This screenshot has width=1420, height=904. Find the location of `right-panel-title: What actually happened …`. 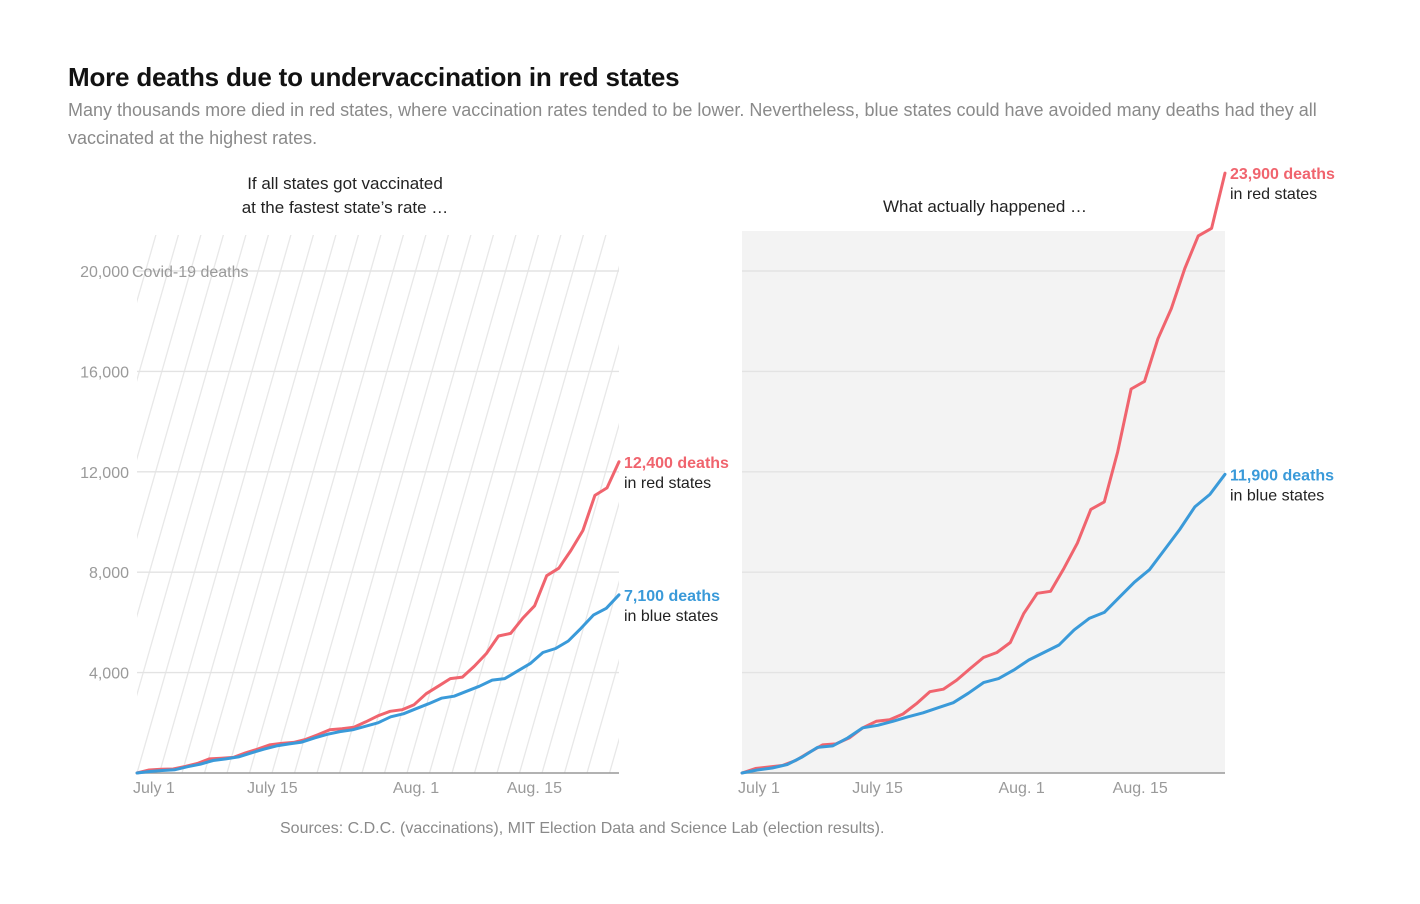

right-panel-title: What actually happened … is located at coordinates (985, 206).